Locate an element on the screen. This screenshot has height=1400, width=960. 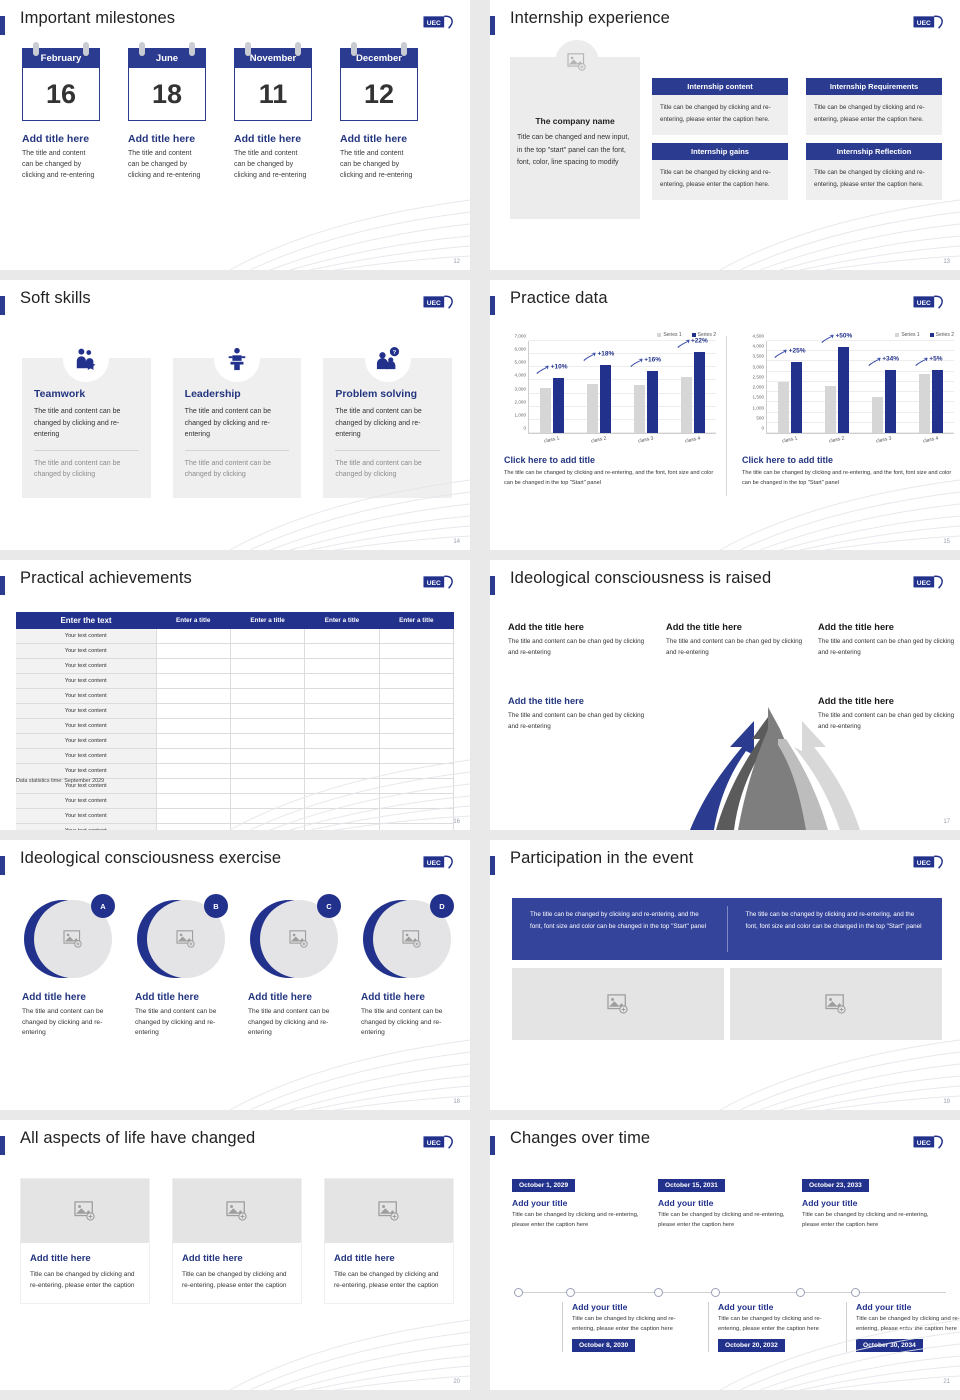
bar-group: +50% is located at coordinates (836, 383).